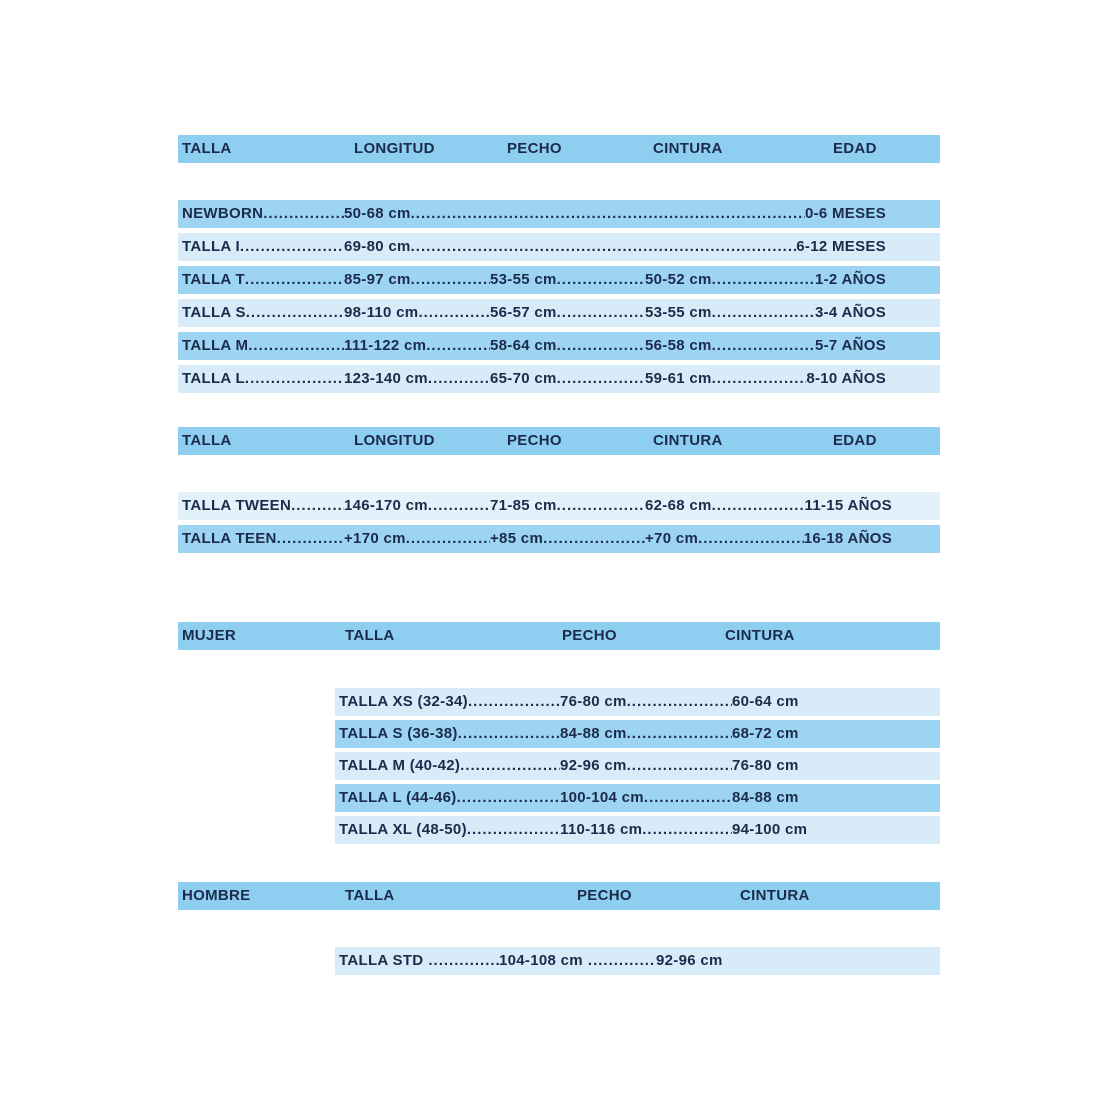 This screenshot has height=1120, width=1120. Describe the element at coordinates (381, 312) in the screenshot. I see `longitud-value: 98-110 cm` at that location.